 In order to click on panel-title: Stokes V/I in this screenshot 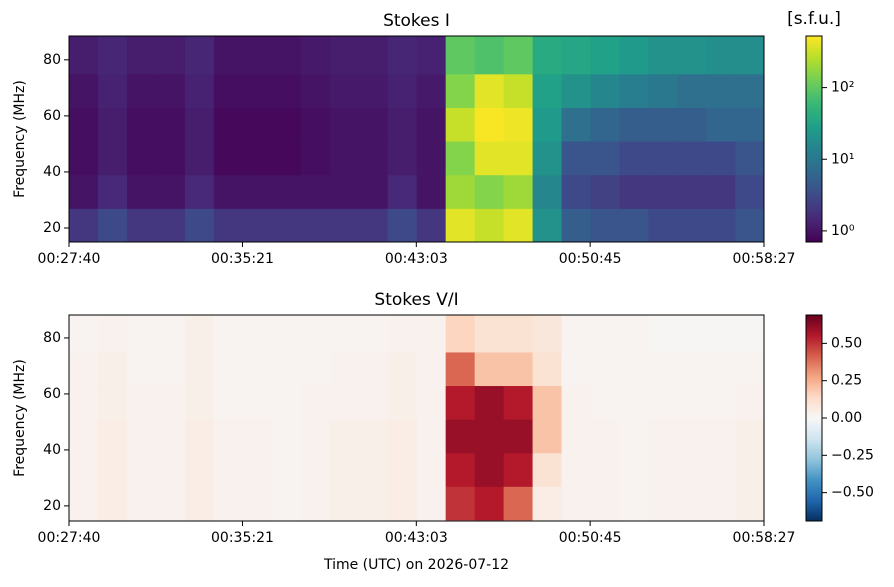, I will do `click(416, 300)`.